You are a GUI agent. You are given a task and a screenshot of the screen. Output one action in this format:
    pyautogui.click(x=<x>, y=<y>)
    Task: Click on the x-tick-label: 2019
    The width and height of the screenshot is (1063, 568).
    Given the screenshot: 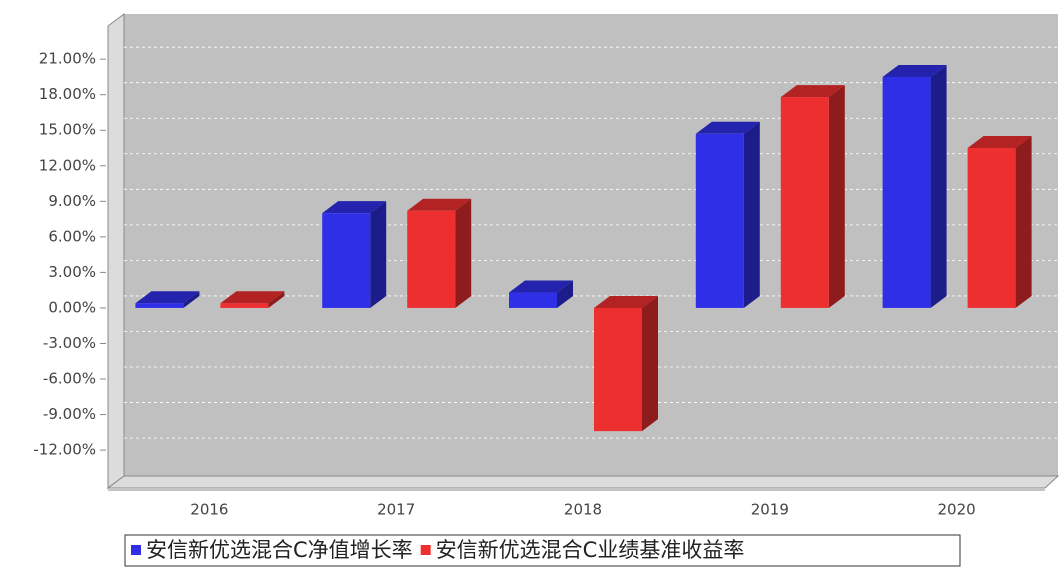 What is the action you would take?
    pyautogui.click(x=770, y=510)
    